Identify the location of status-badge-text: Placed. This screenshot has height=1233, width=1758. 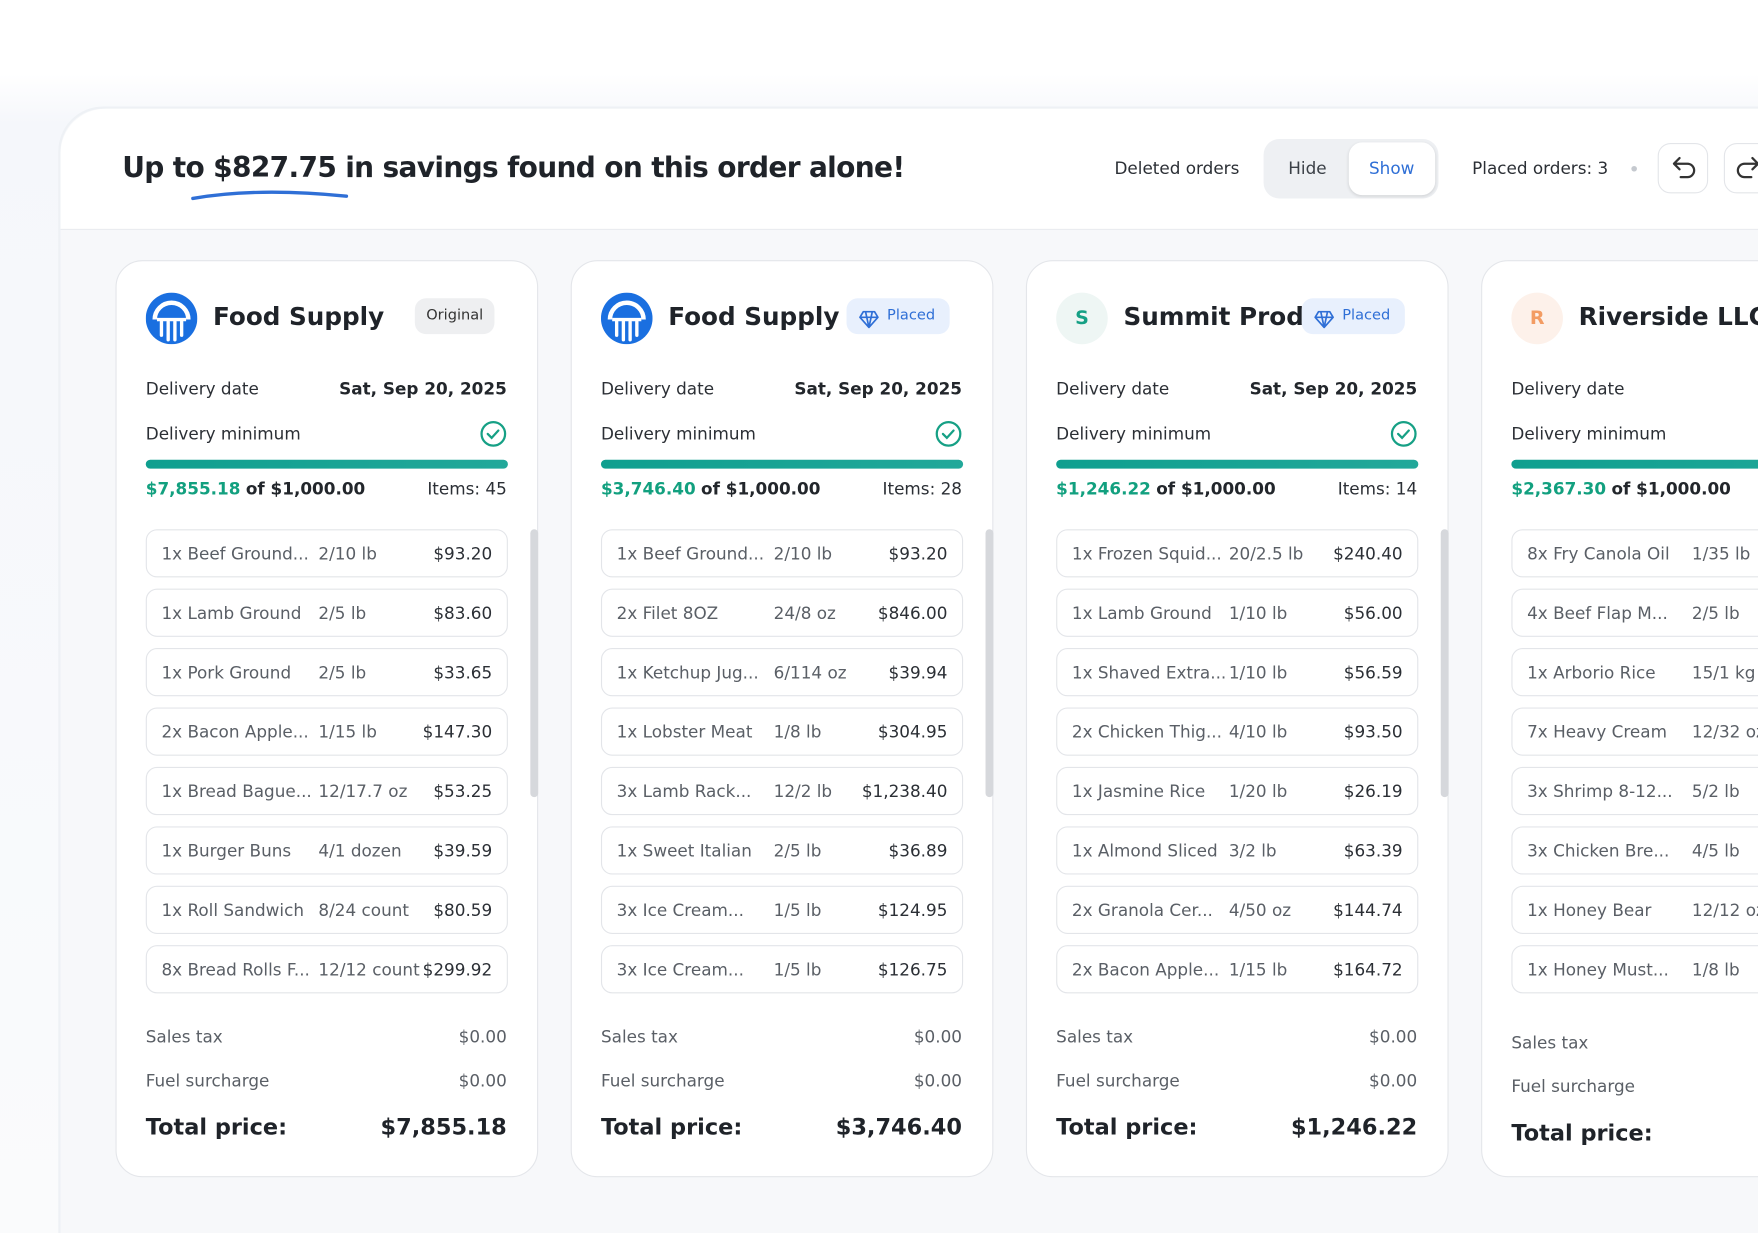
(911, 316).